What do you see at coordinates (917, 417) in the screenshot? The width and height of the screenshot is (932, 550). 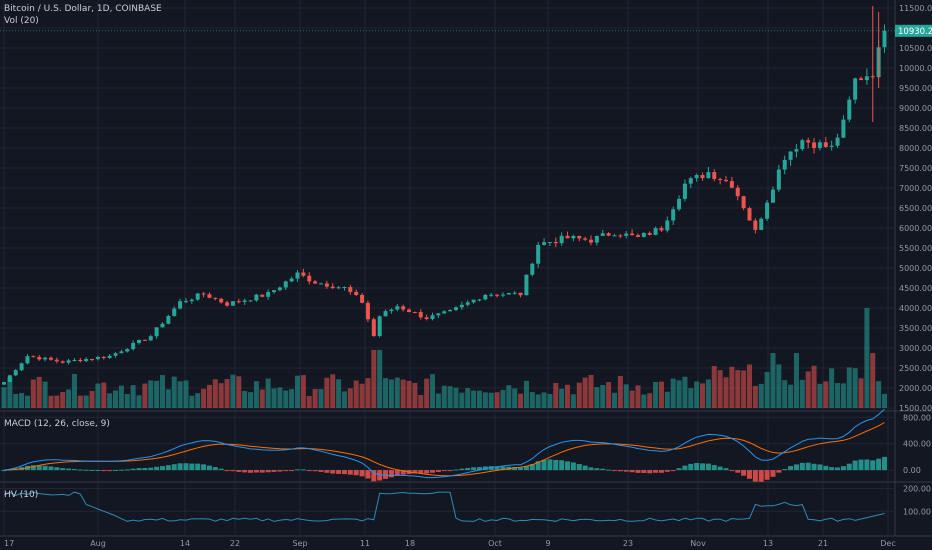 I see `macd-tick-label: 800.00` at bounding box center [917, 417].